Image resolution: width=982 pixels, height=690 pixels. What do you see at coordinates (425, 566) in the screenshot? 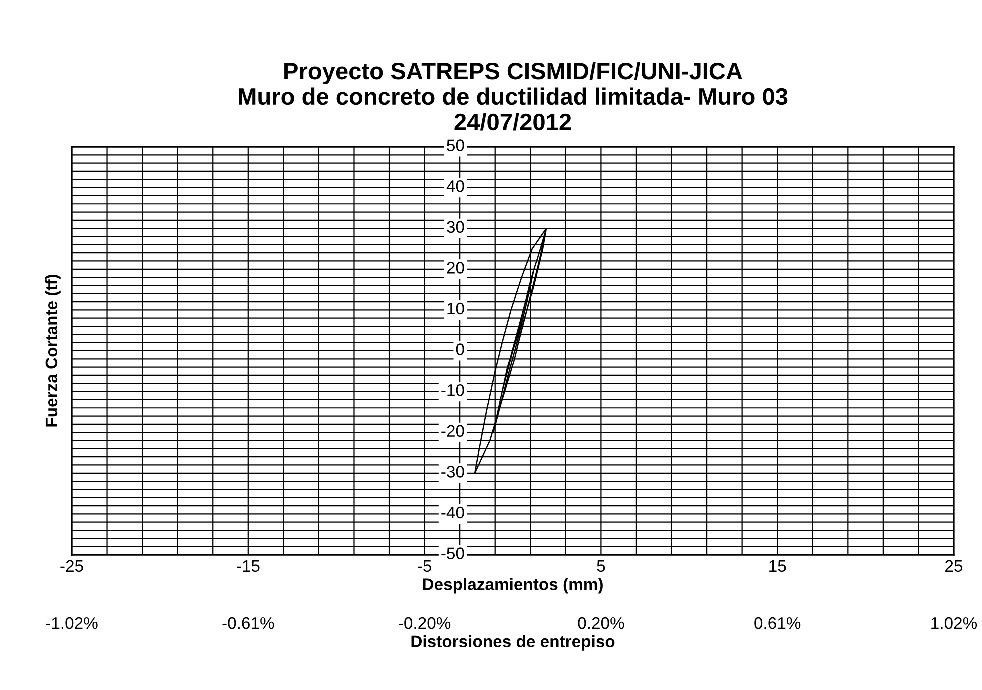
I see `x-tick-label: -5` at bounding box center [425, 566].